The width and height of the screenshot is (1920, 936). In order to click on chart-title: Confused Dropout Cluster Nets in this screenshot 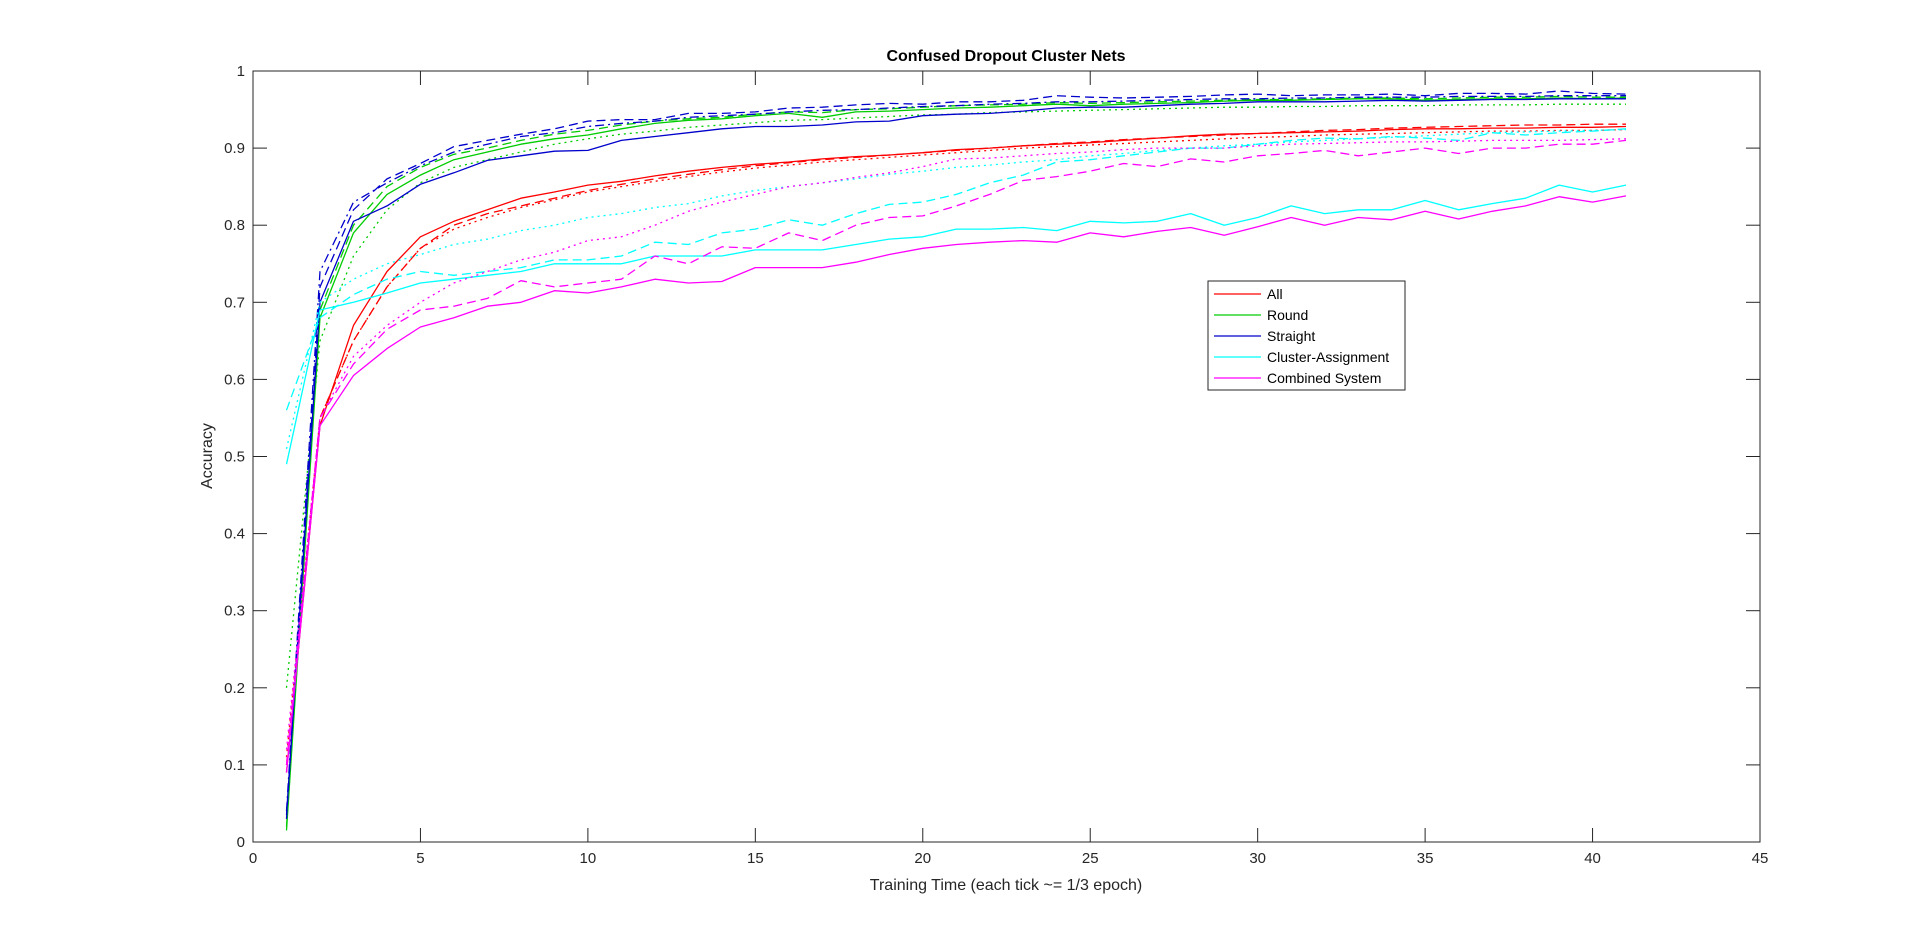, I will do `click(1005, 56)`.